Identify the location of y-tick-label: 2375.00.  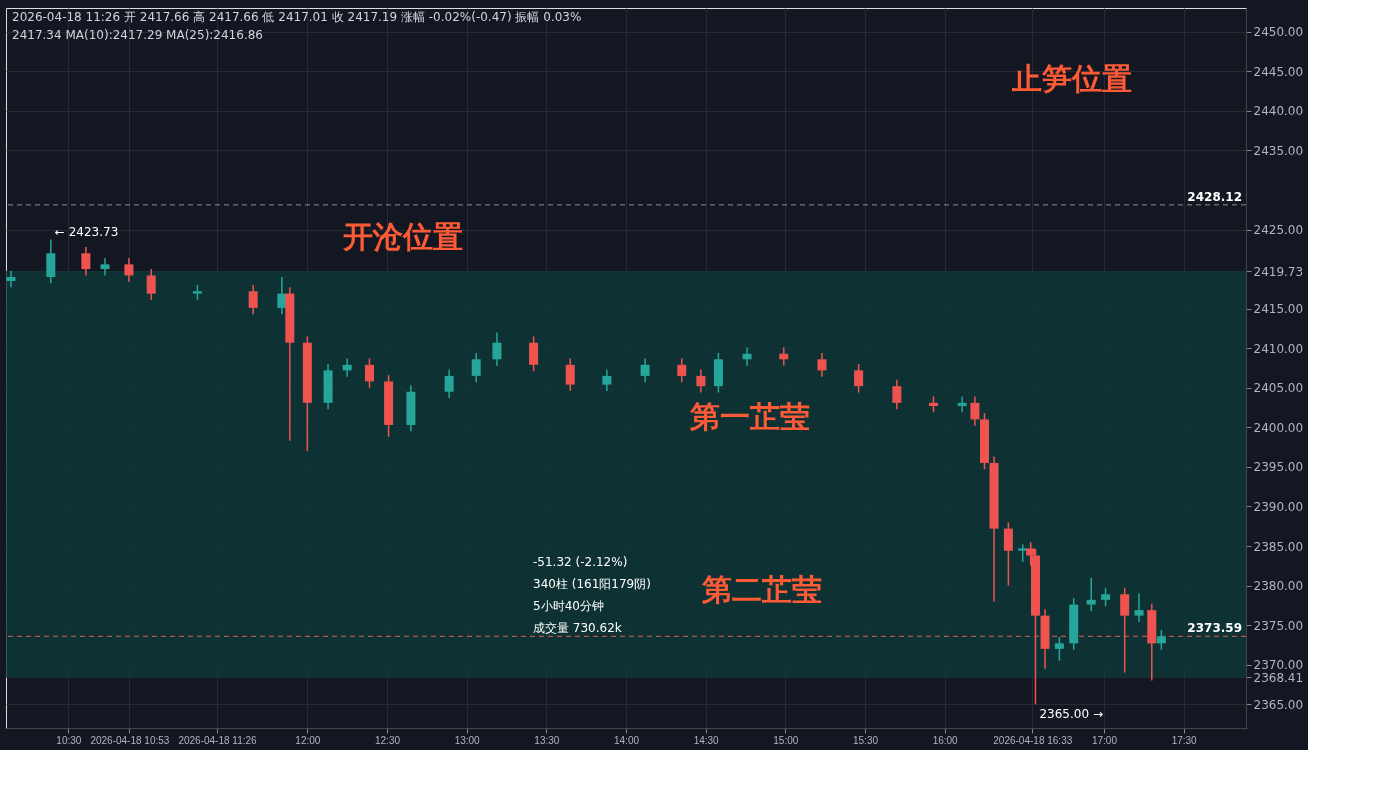
(1278, 625).